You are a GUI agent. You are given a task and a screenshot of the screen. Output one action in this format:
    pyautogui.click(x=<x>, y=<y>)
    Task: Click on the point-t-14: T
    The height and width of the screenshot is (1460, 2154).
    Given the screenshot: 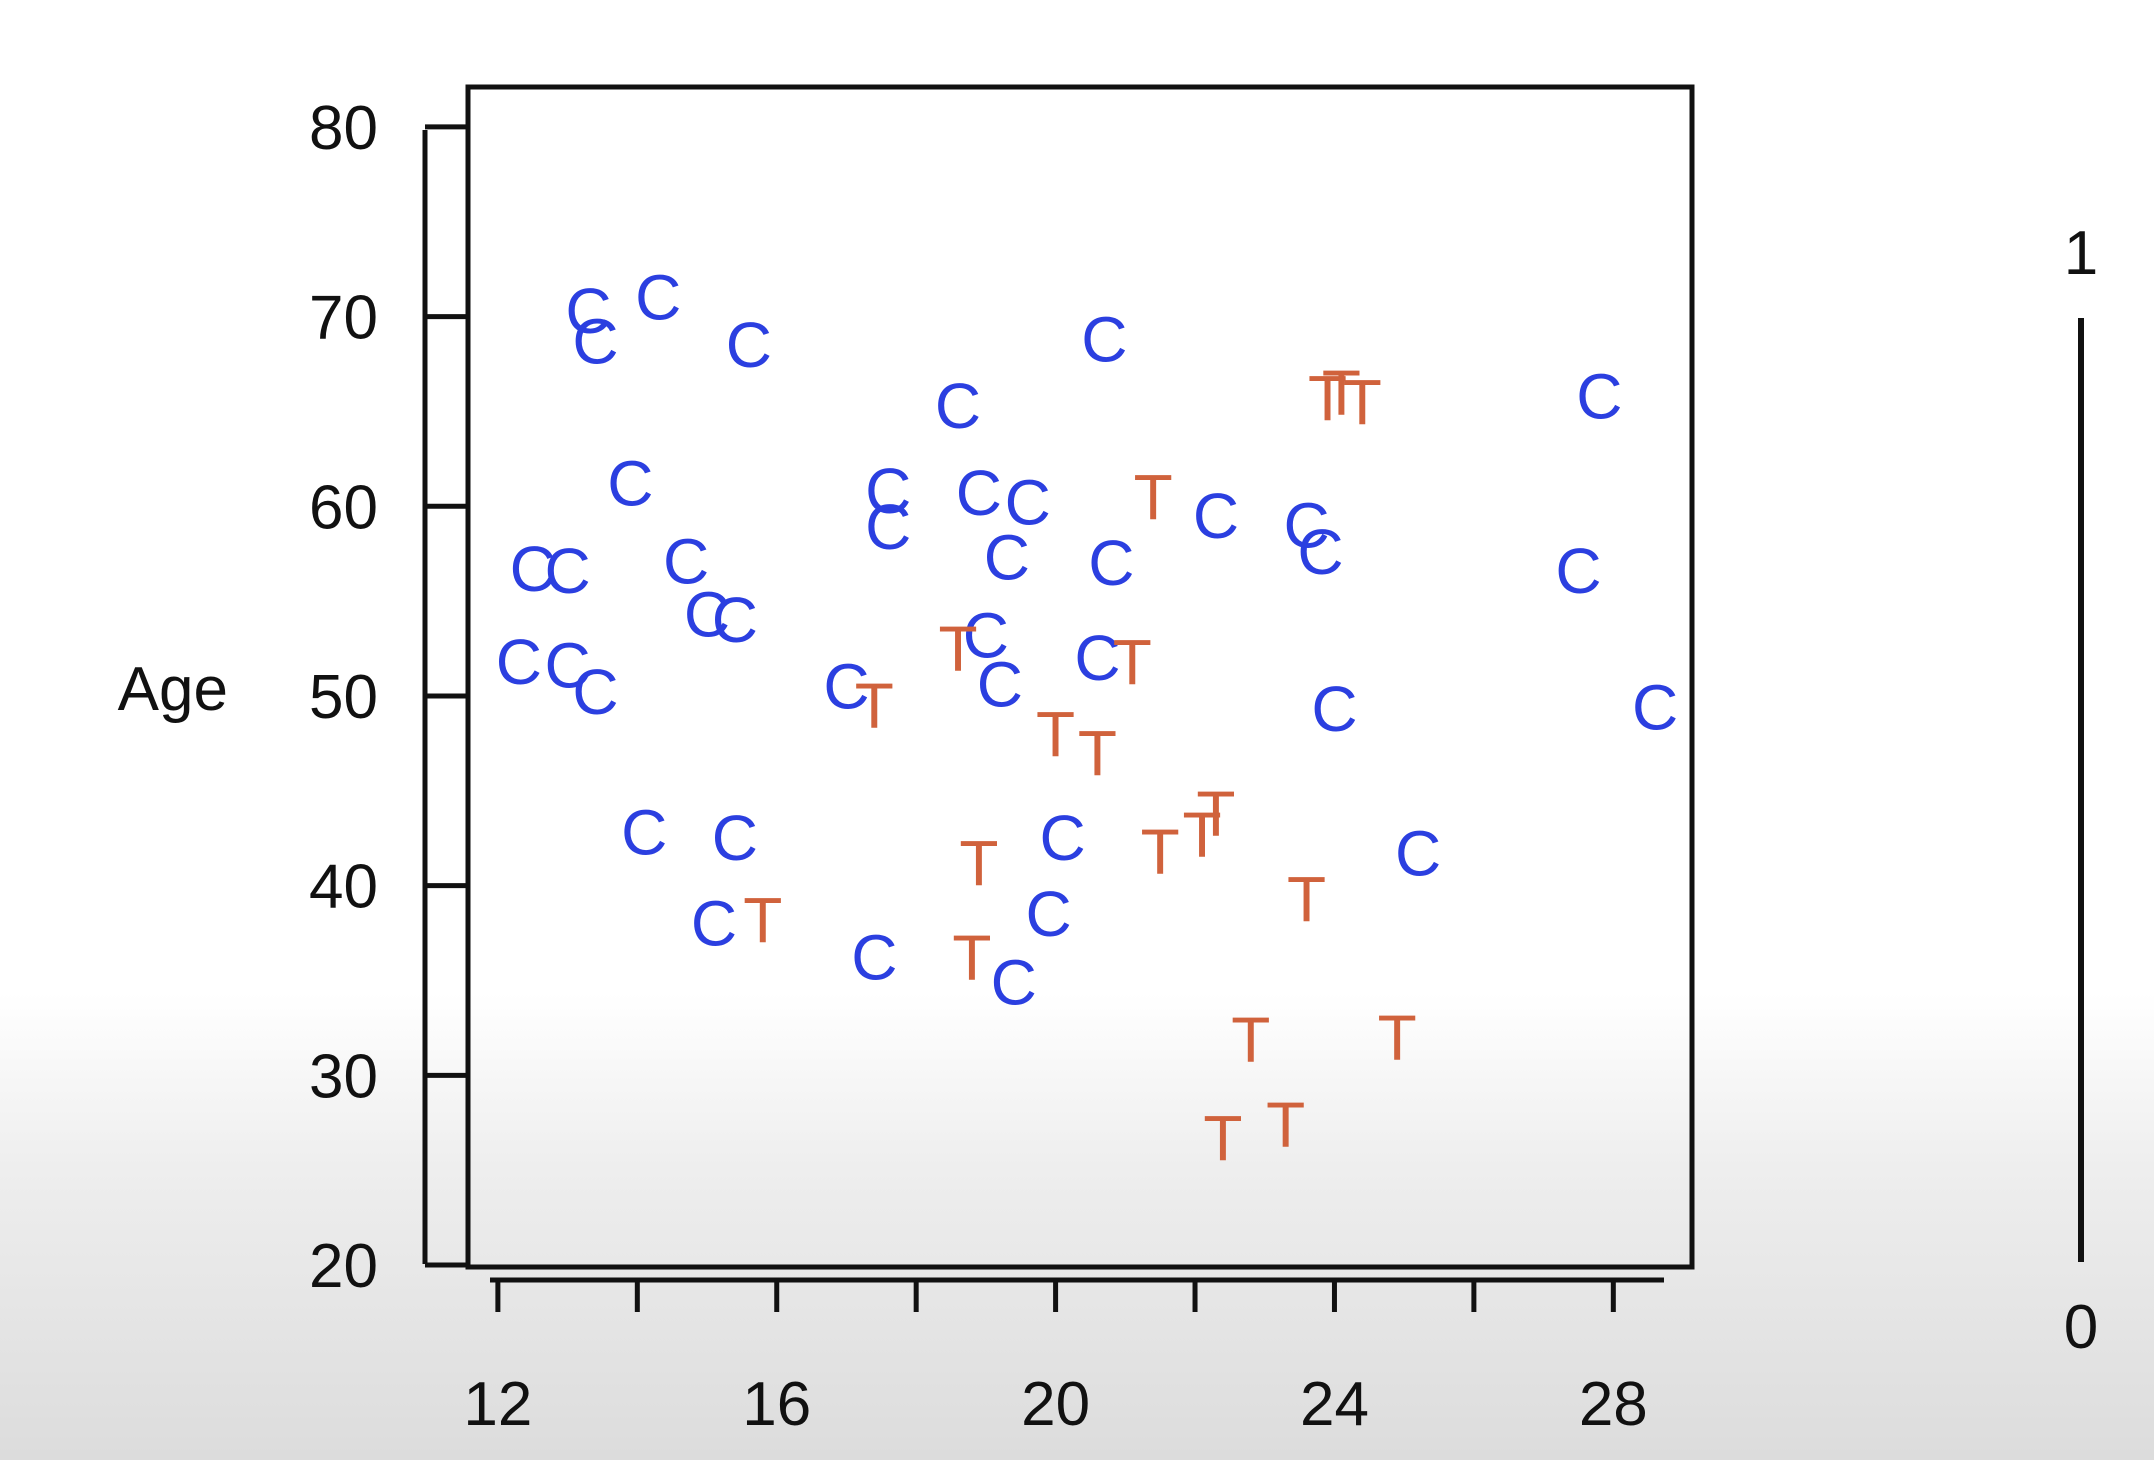 What is the action you would take?
    pyautogui.click(x=762, y=920)
    